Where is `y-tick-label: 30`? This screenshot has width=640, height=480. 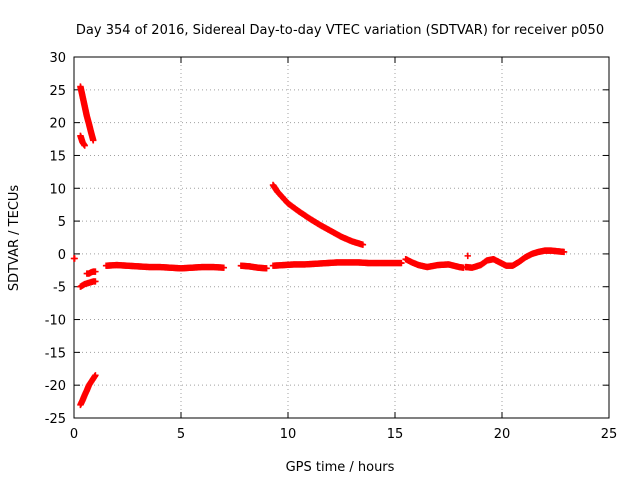
y-tick-label: 30 is located at coordinates (57, 58).